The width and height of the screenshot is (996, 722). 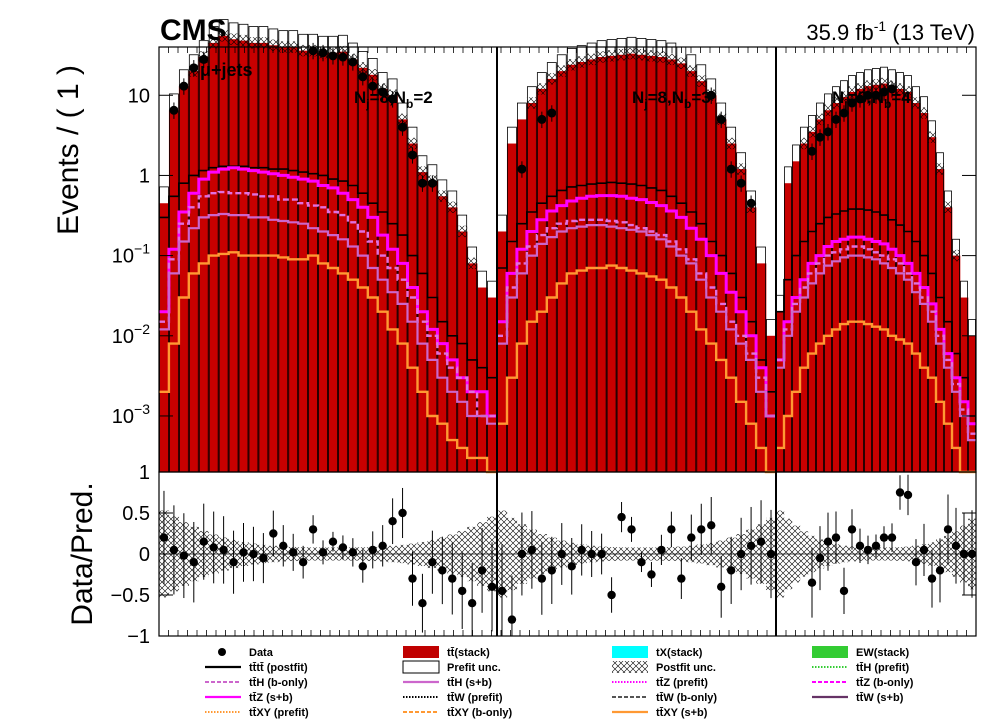 What do you see at coordinates (82, 553) in the screenshot?
I see `y-axis-label-bottom: Data/Pred.` at bounding box center [82, 553].